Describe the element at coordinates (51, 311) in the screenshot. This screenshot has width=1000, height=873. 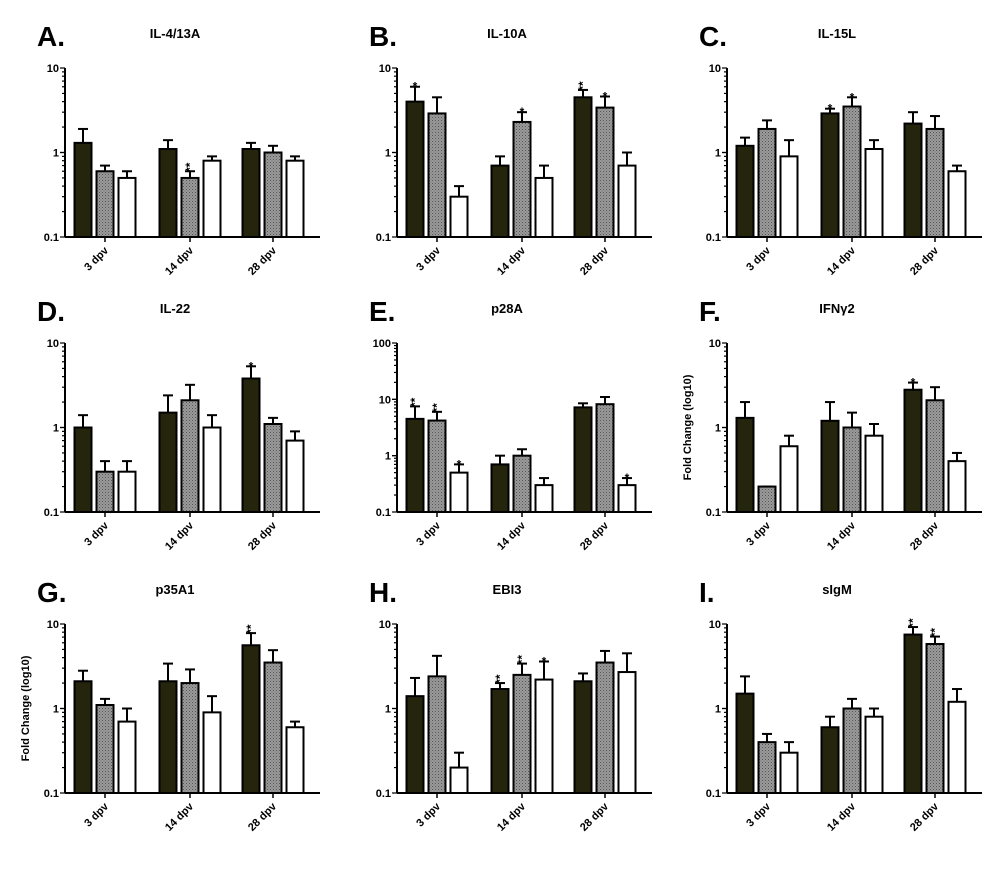
I see `panel-letter: D.` at that location.